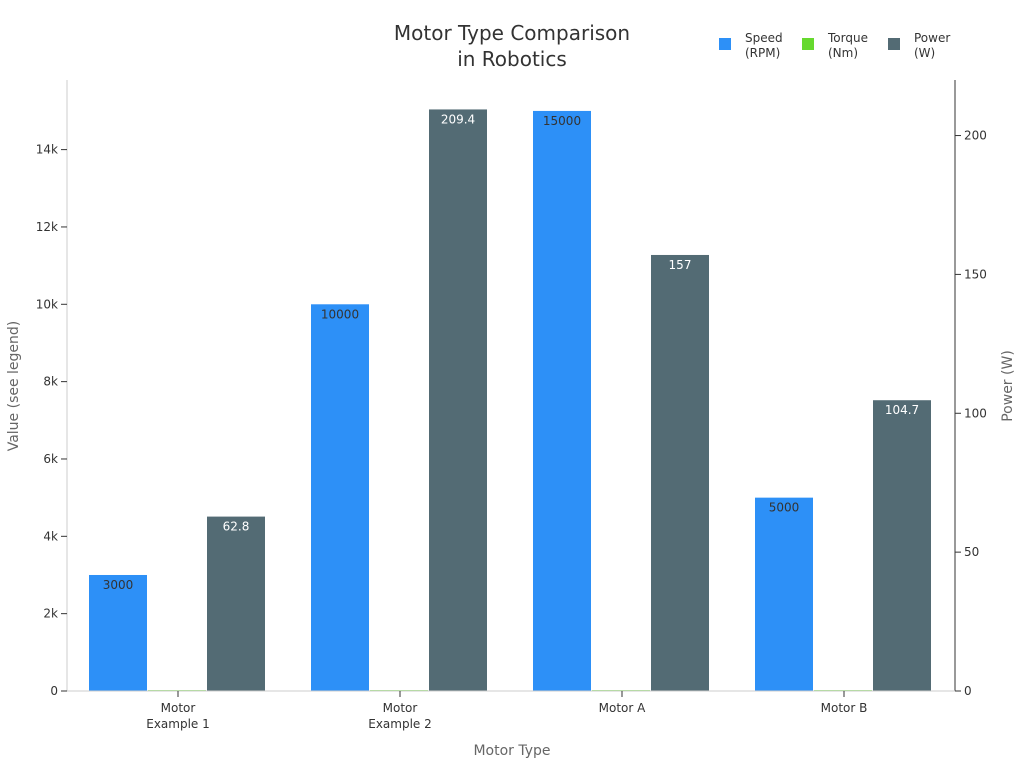 The height and width of the screenshot is (768, 1024). I want to click on chart-title-line-1: Motor Type Comparison, so click(512, 33).